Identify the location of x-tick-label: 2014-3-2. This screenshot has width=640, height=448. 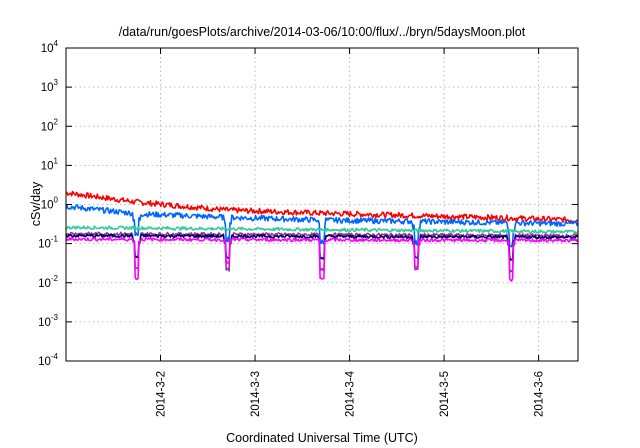
(162, 394).